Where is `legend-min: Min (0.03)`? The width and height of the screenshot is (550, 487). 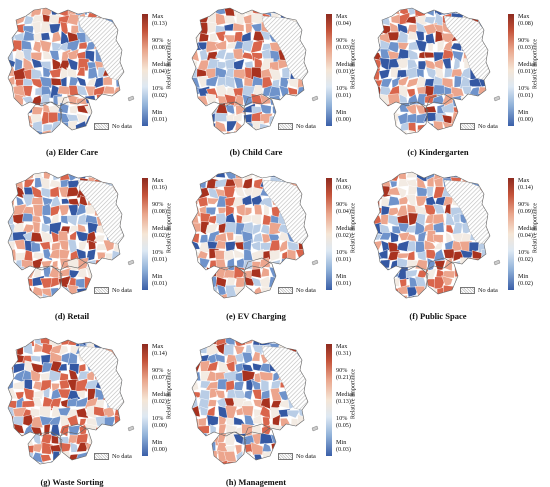 legend-min: Min (0.03) is located at coordinates (343, 446).